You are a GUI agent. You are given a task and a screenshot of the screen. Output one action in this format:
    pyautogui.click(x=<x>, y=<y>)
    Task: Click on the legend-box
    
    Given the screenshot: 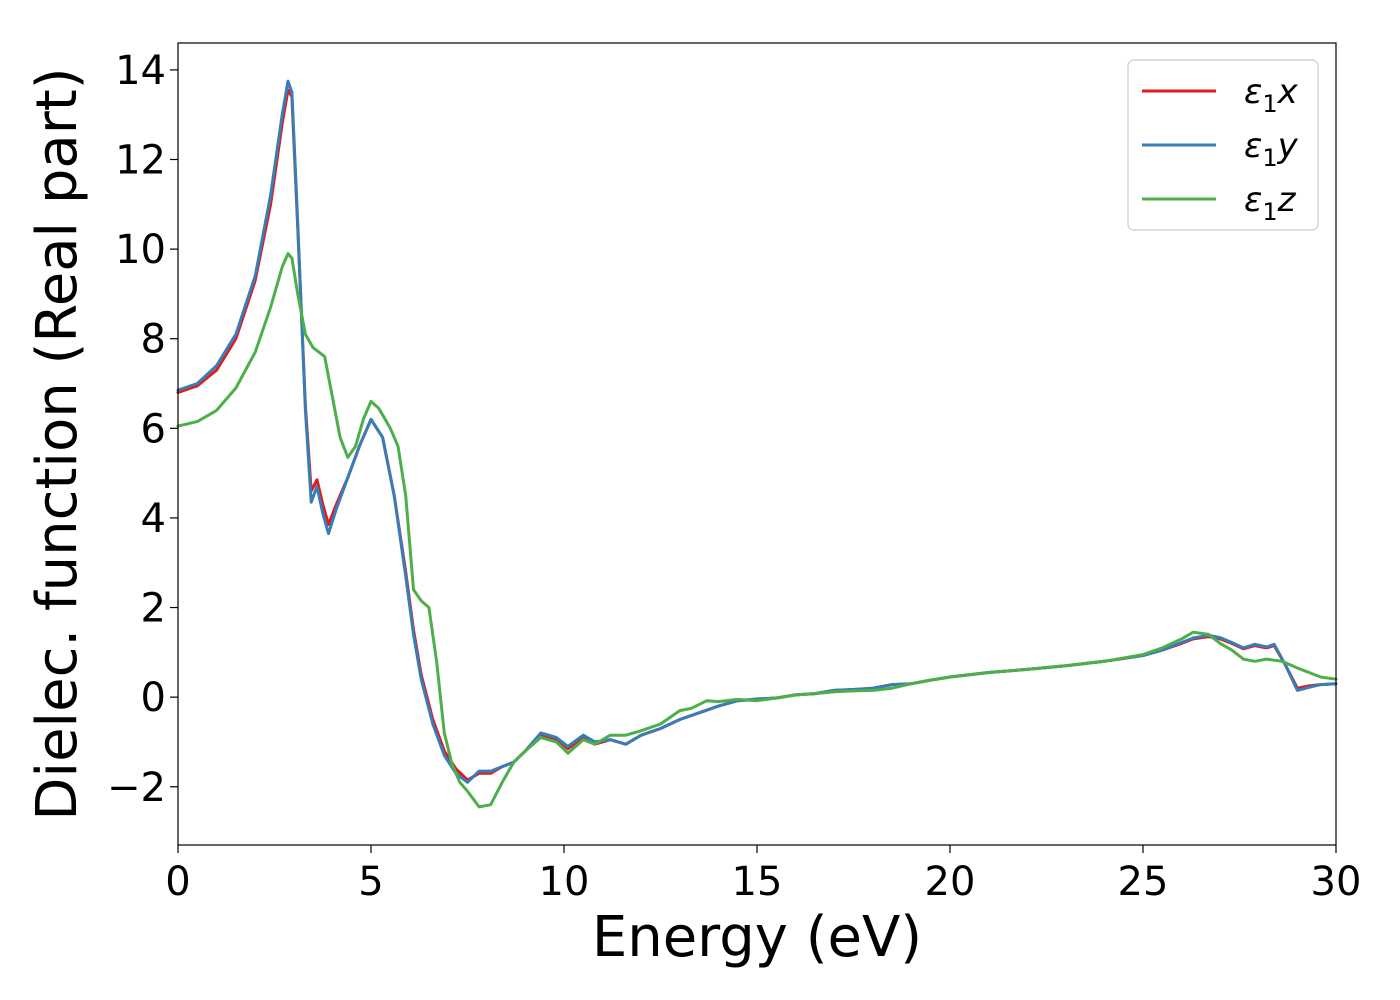 What is the action you would take?
    pyautogui.click(x=1223, y=145)
    